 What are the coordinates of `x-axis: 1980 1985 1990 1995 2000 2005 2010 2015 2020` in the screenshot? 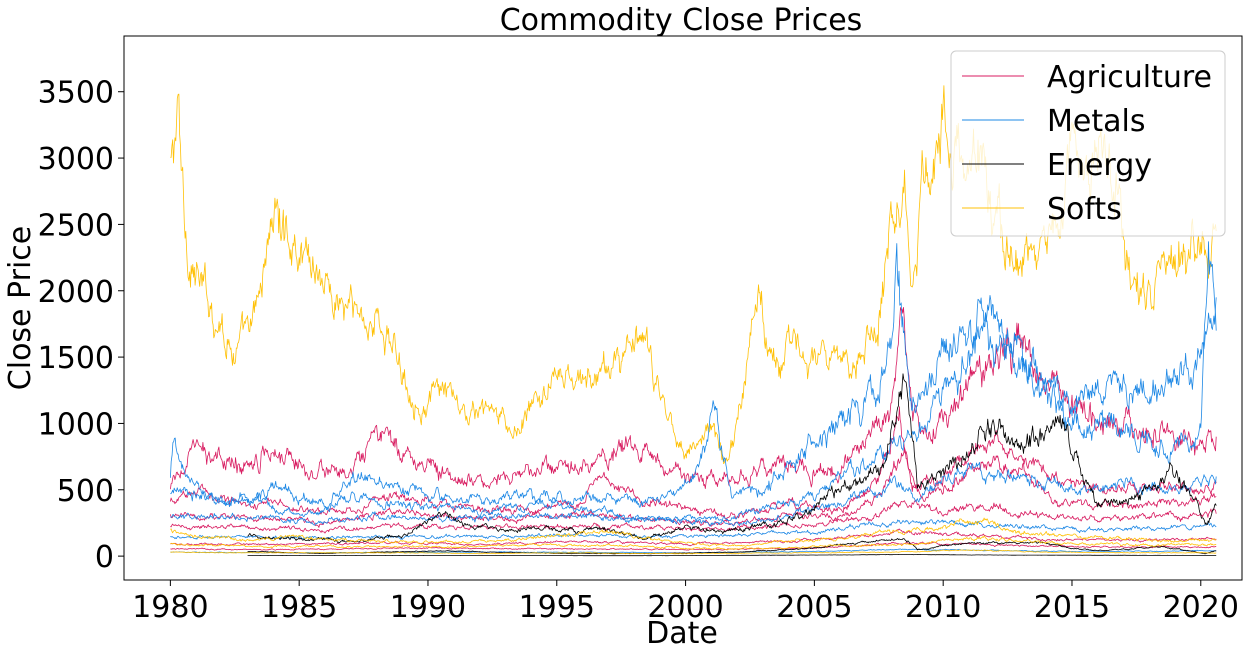 It's located at (685, 602).